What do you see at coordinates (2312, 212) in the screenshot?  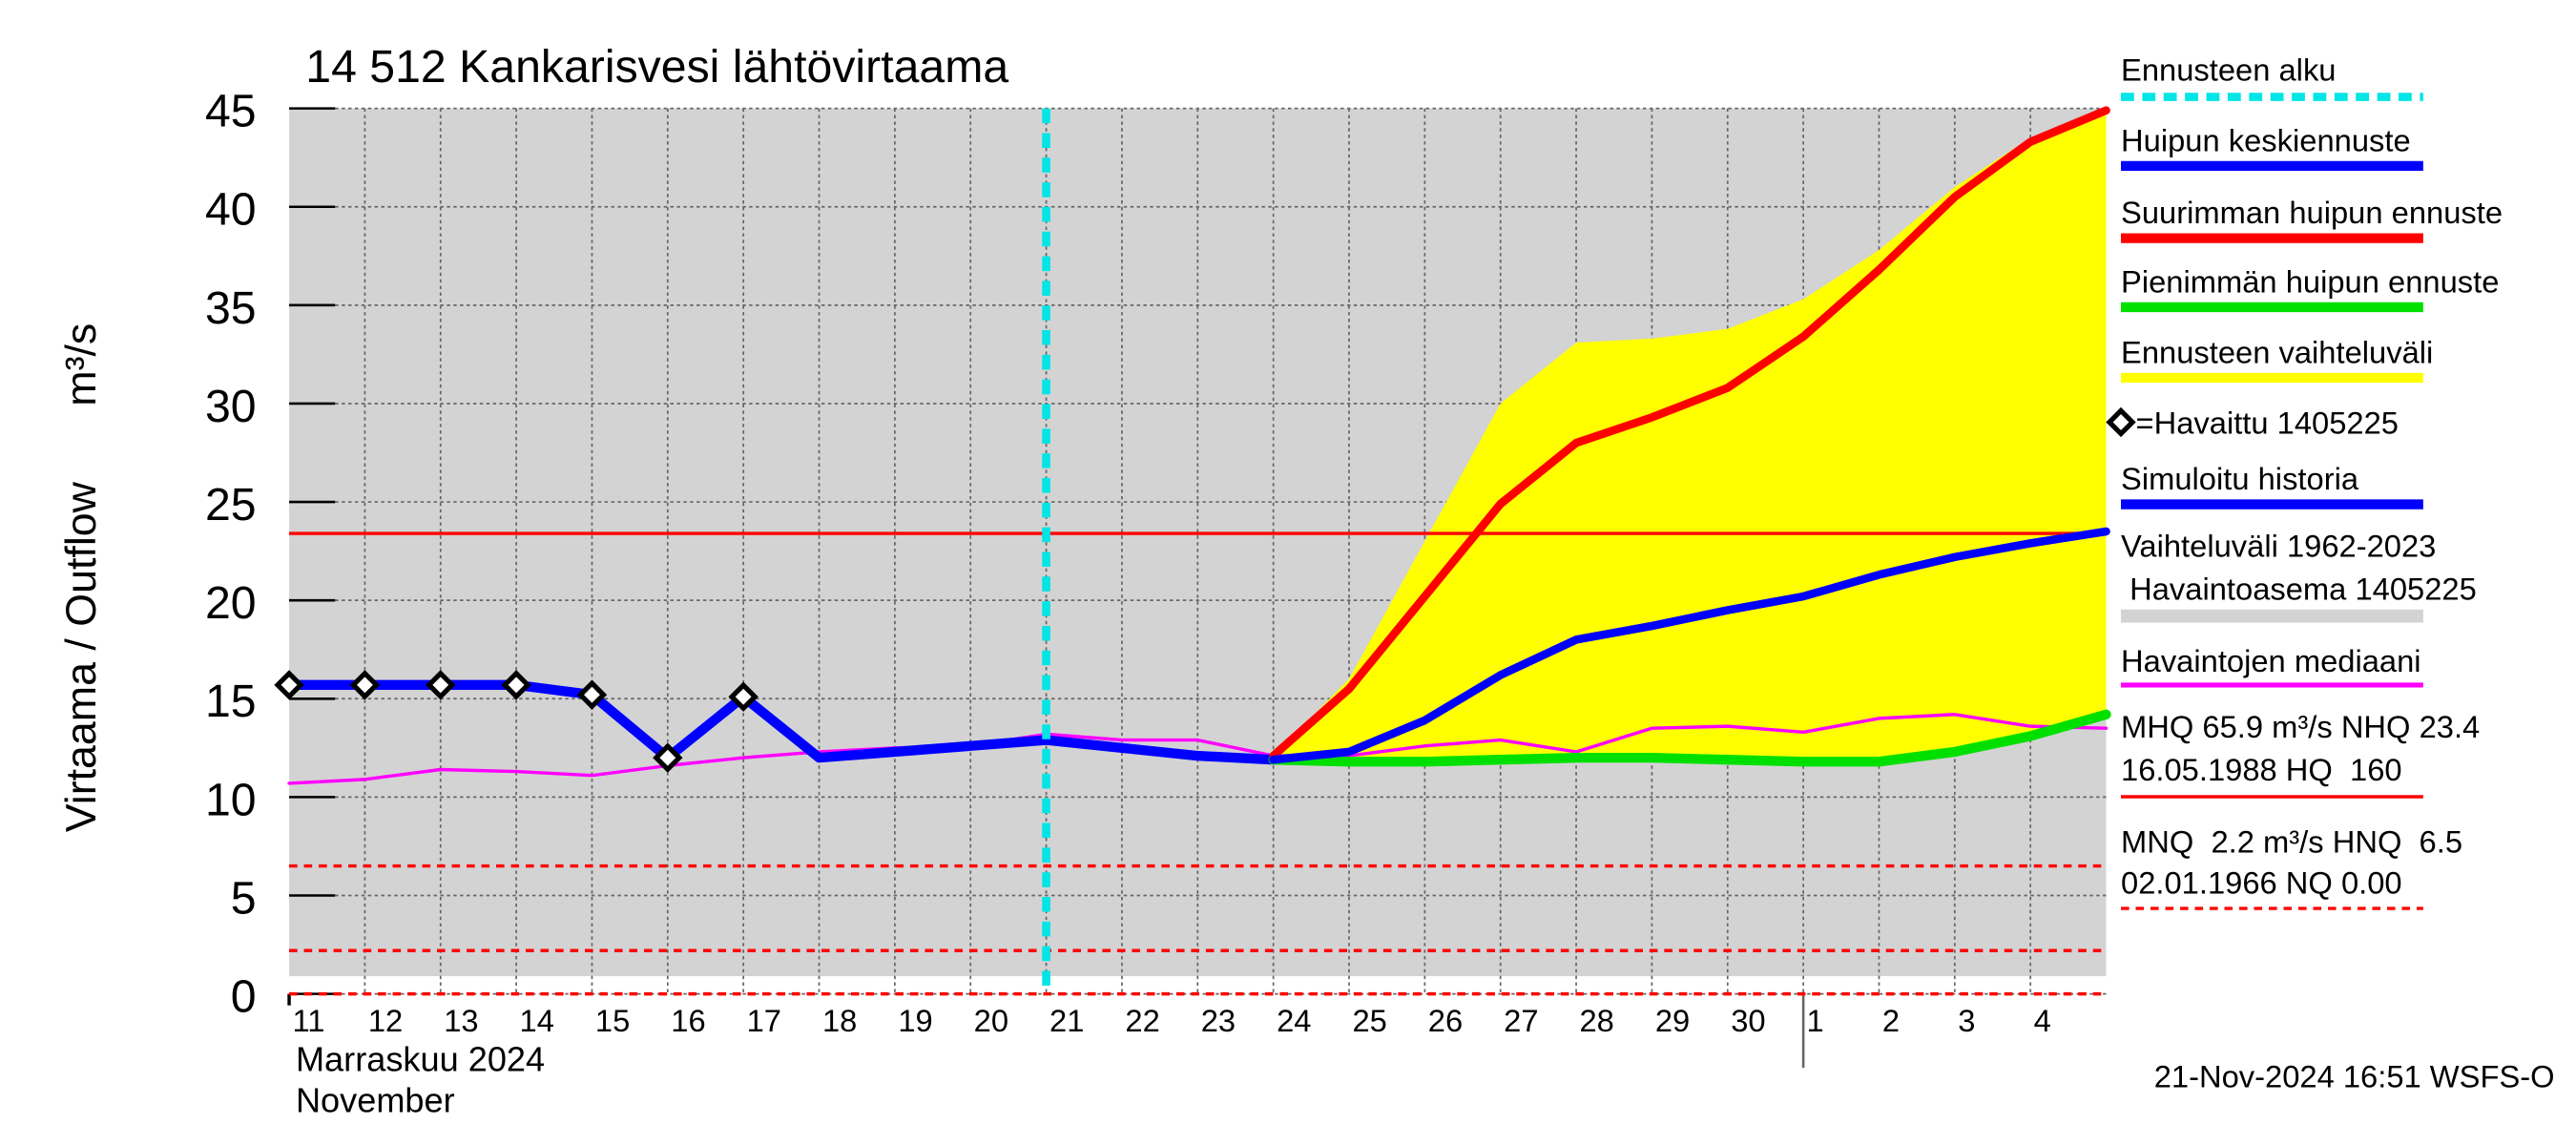 I see `legend-label: Suurimman huipun ennuste` at bounding box center [2312, 212].